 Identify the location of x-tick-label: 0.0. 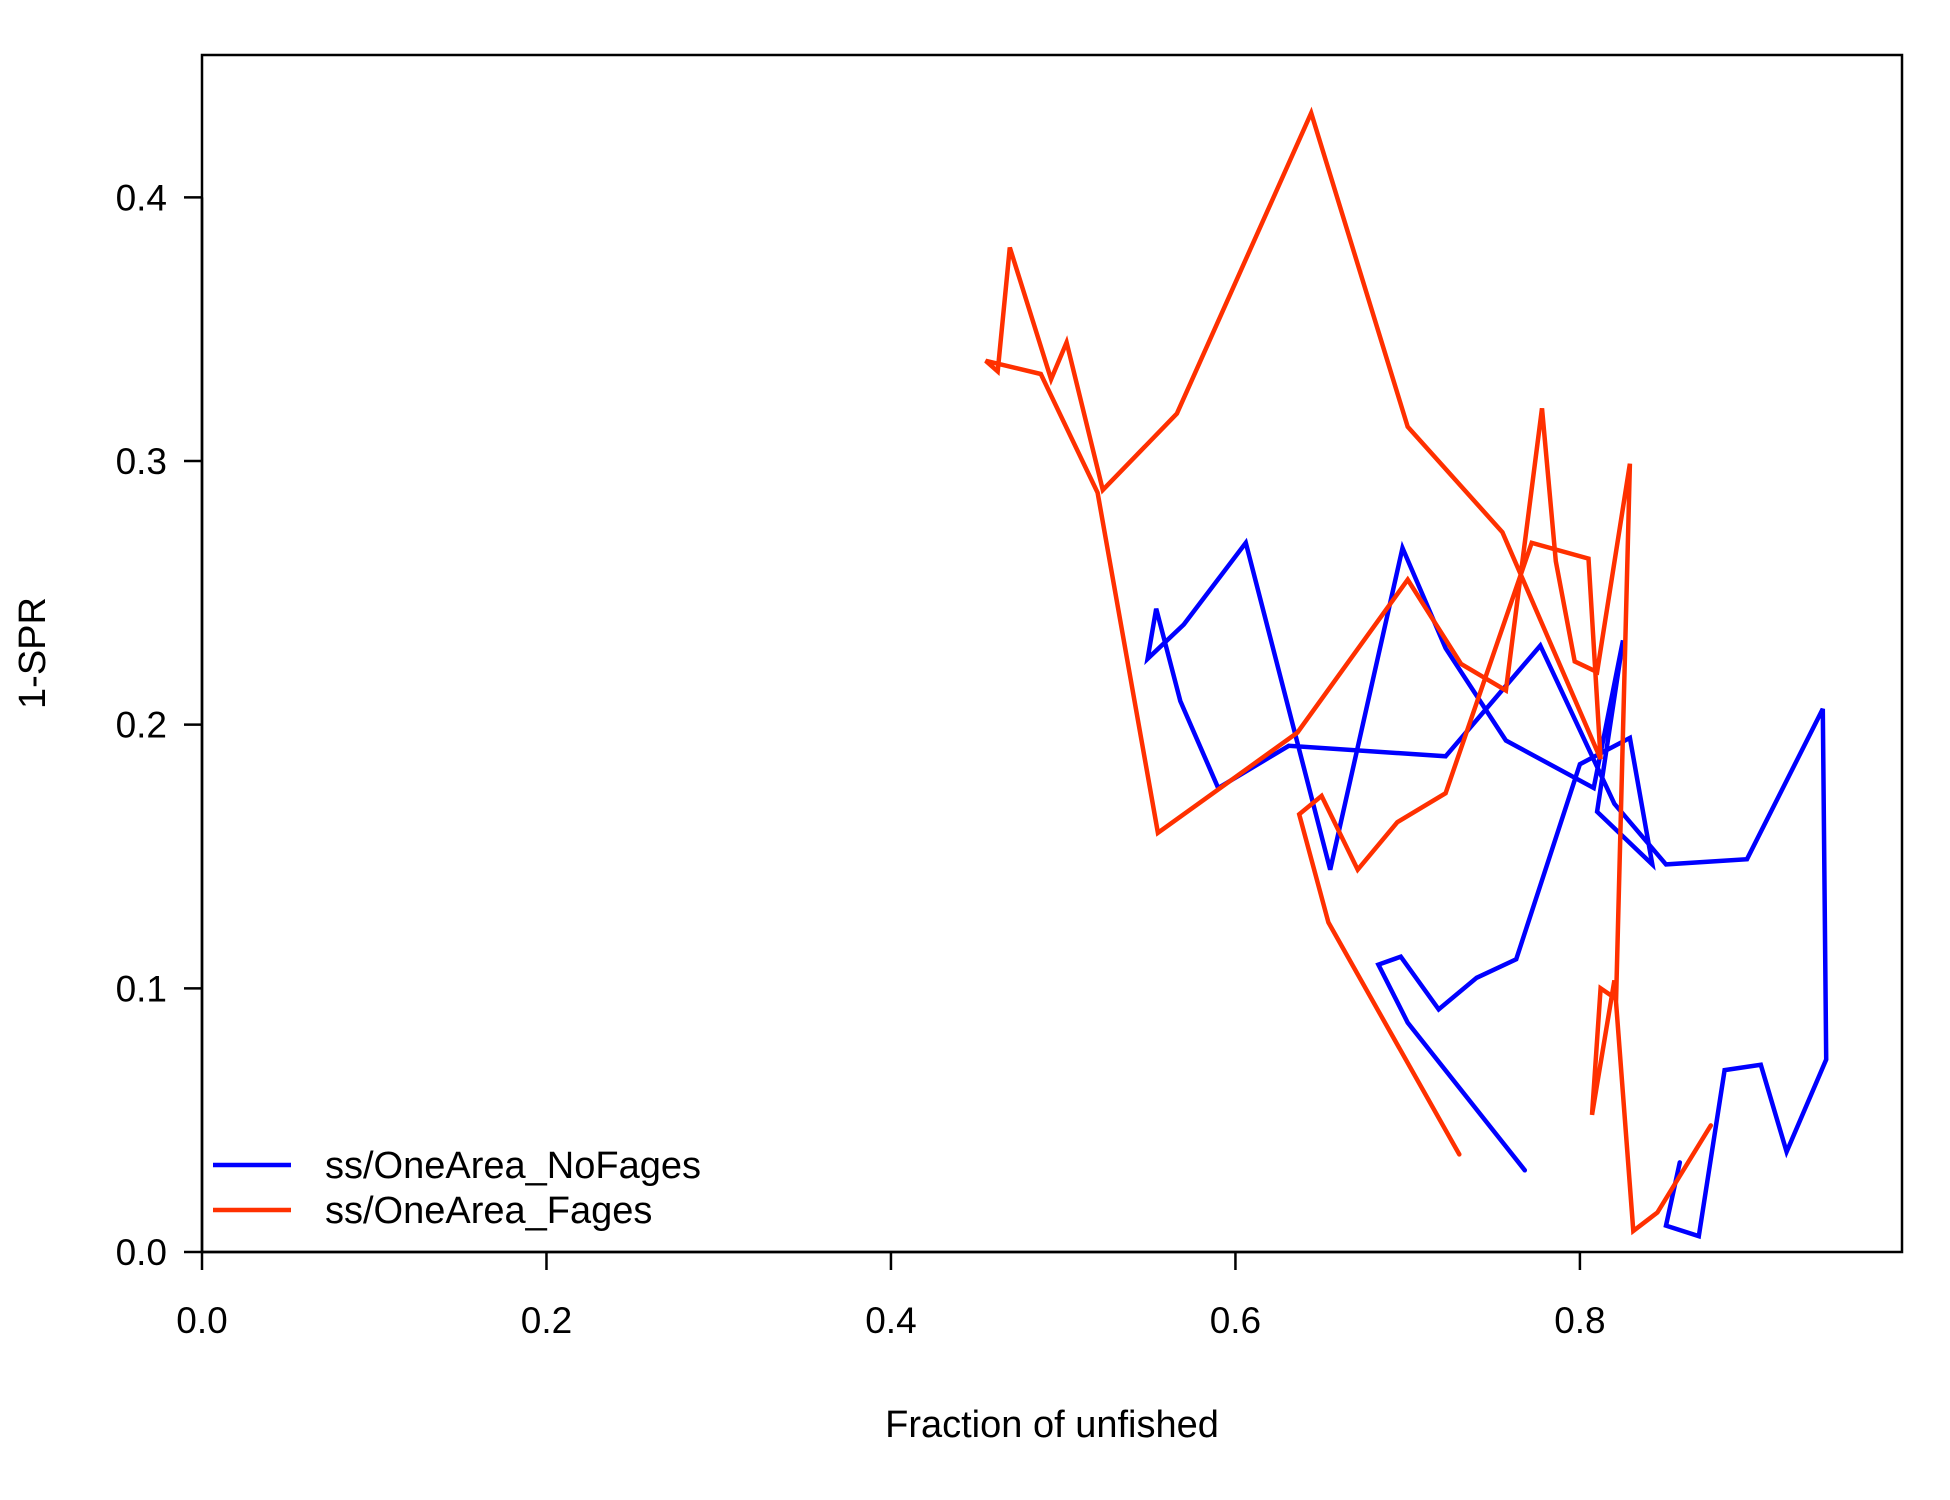
(201, 1320).